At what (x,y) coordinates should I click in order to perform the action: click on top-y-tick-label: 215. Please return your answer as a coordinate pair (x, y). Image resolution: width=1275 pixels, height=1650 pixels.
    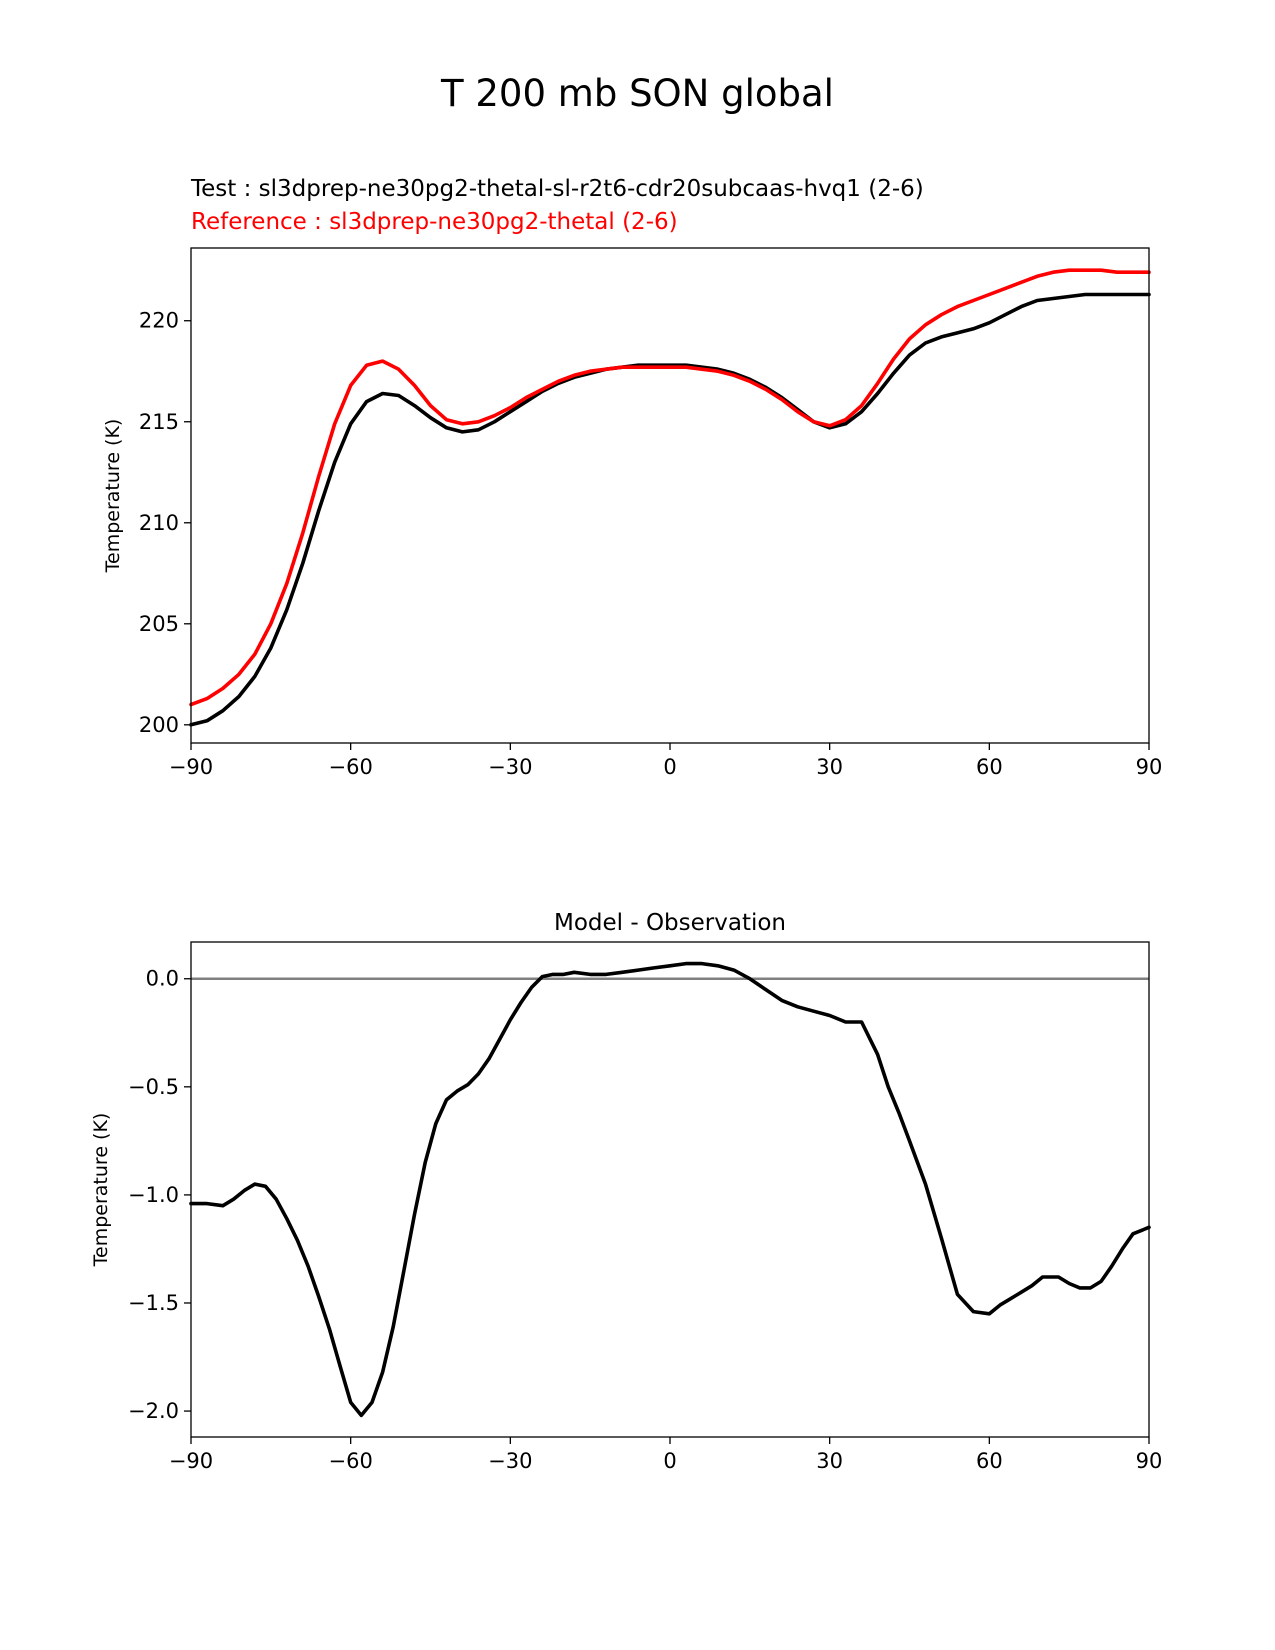
    Looking at the image, I should click on (159, 422).